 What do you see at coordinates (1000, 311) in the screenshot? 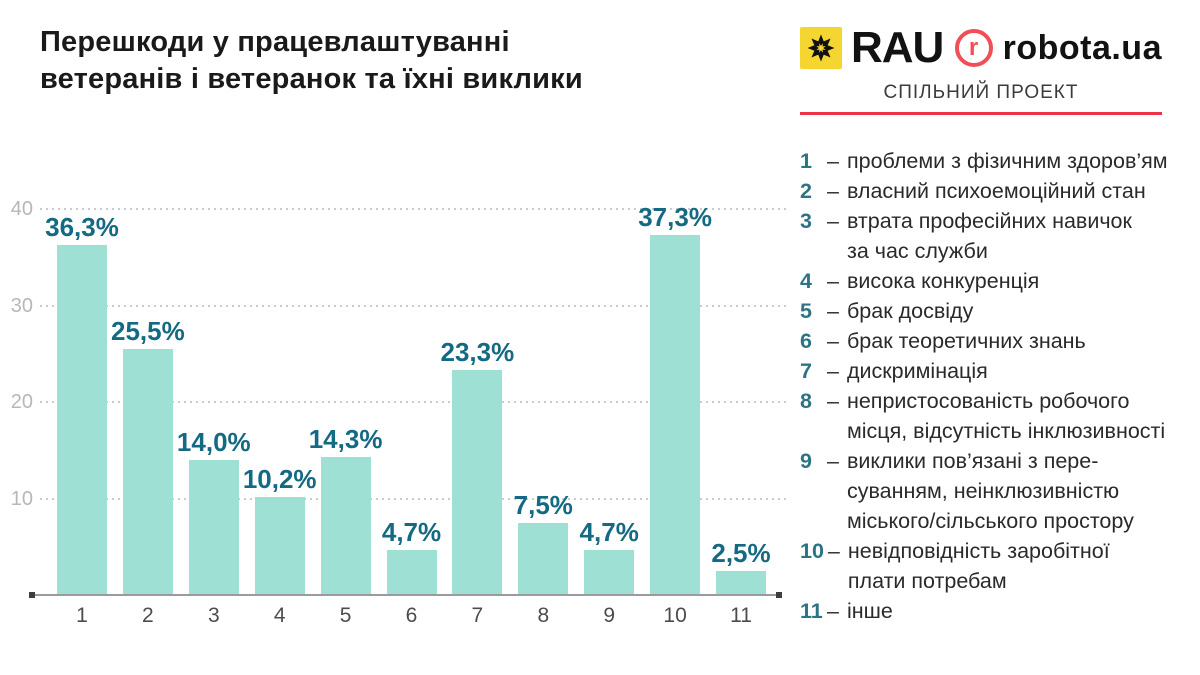
I see `legend-item-5: 5– брак досвіду` at bounding box center [1000, 311].